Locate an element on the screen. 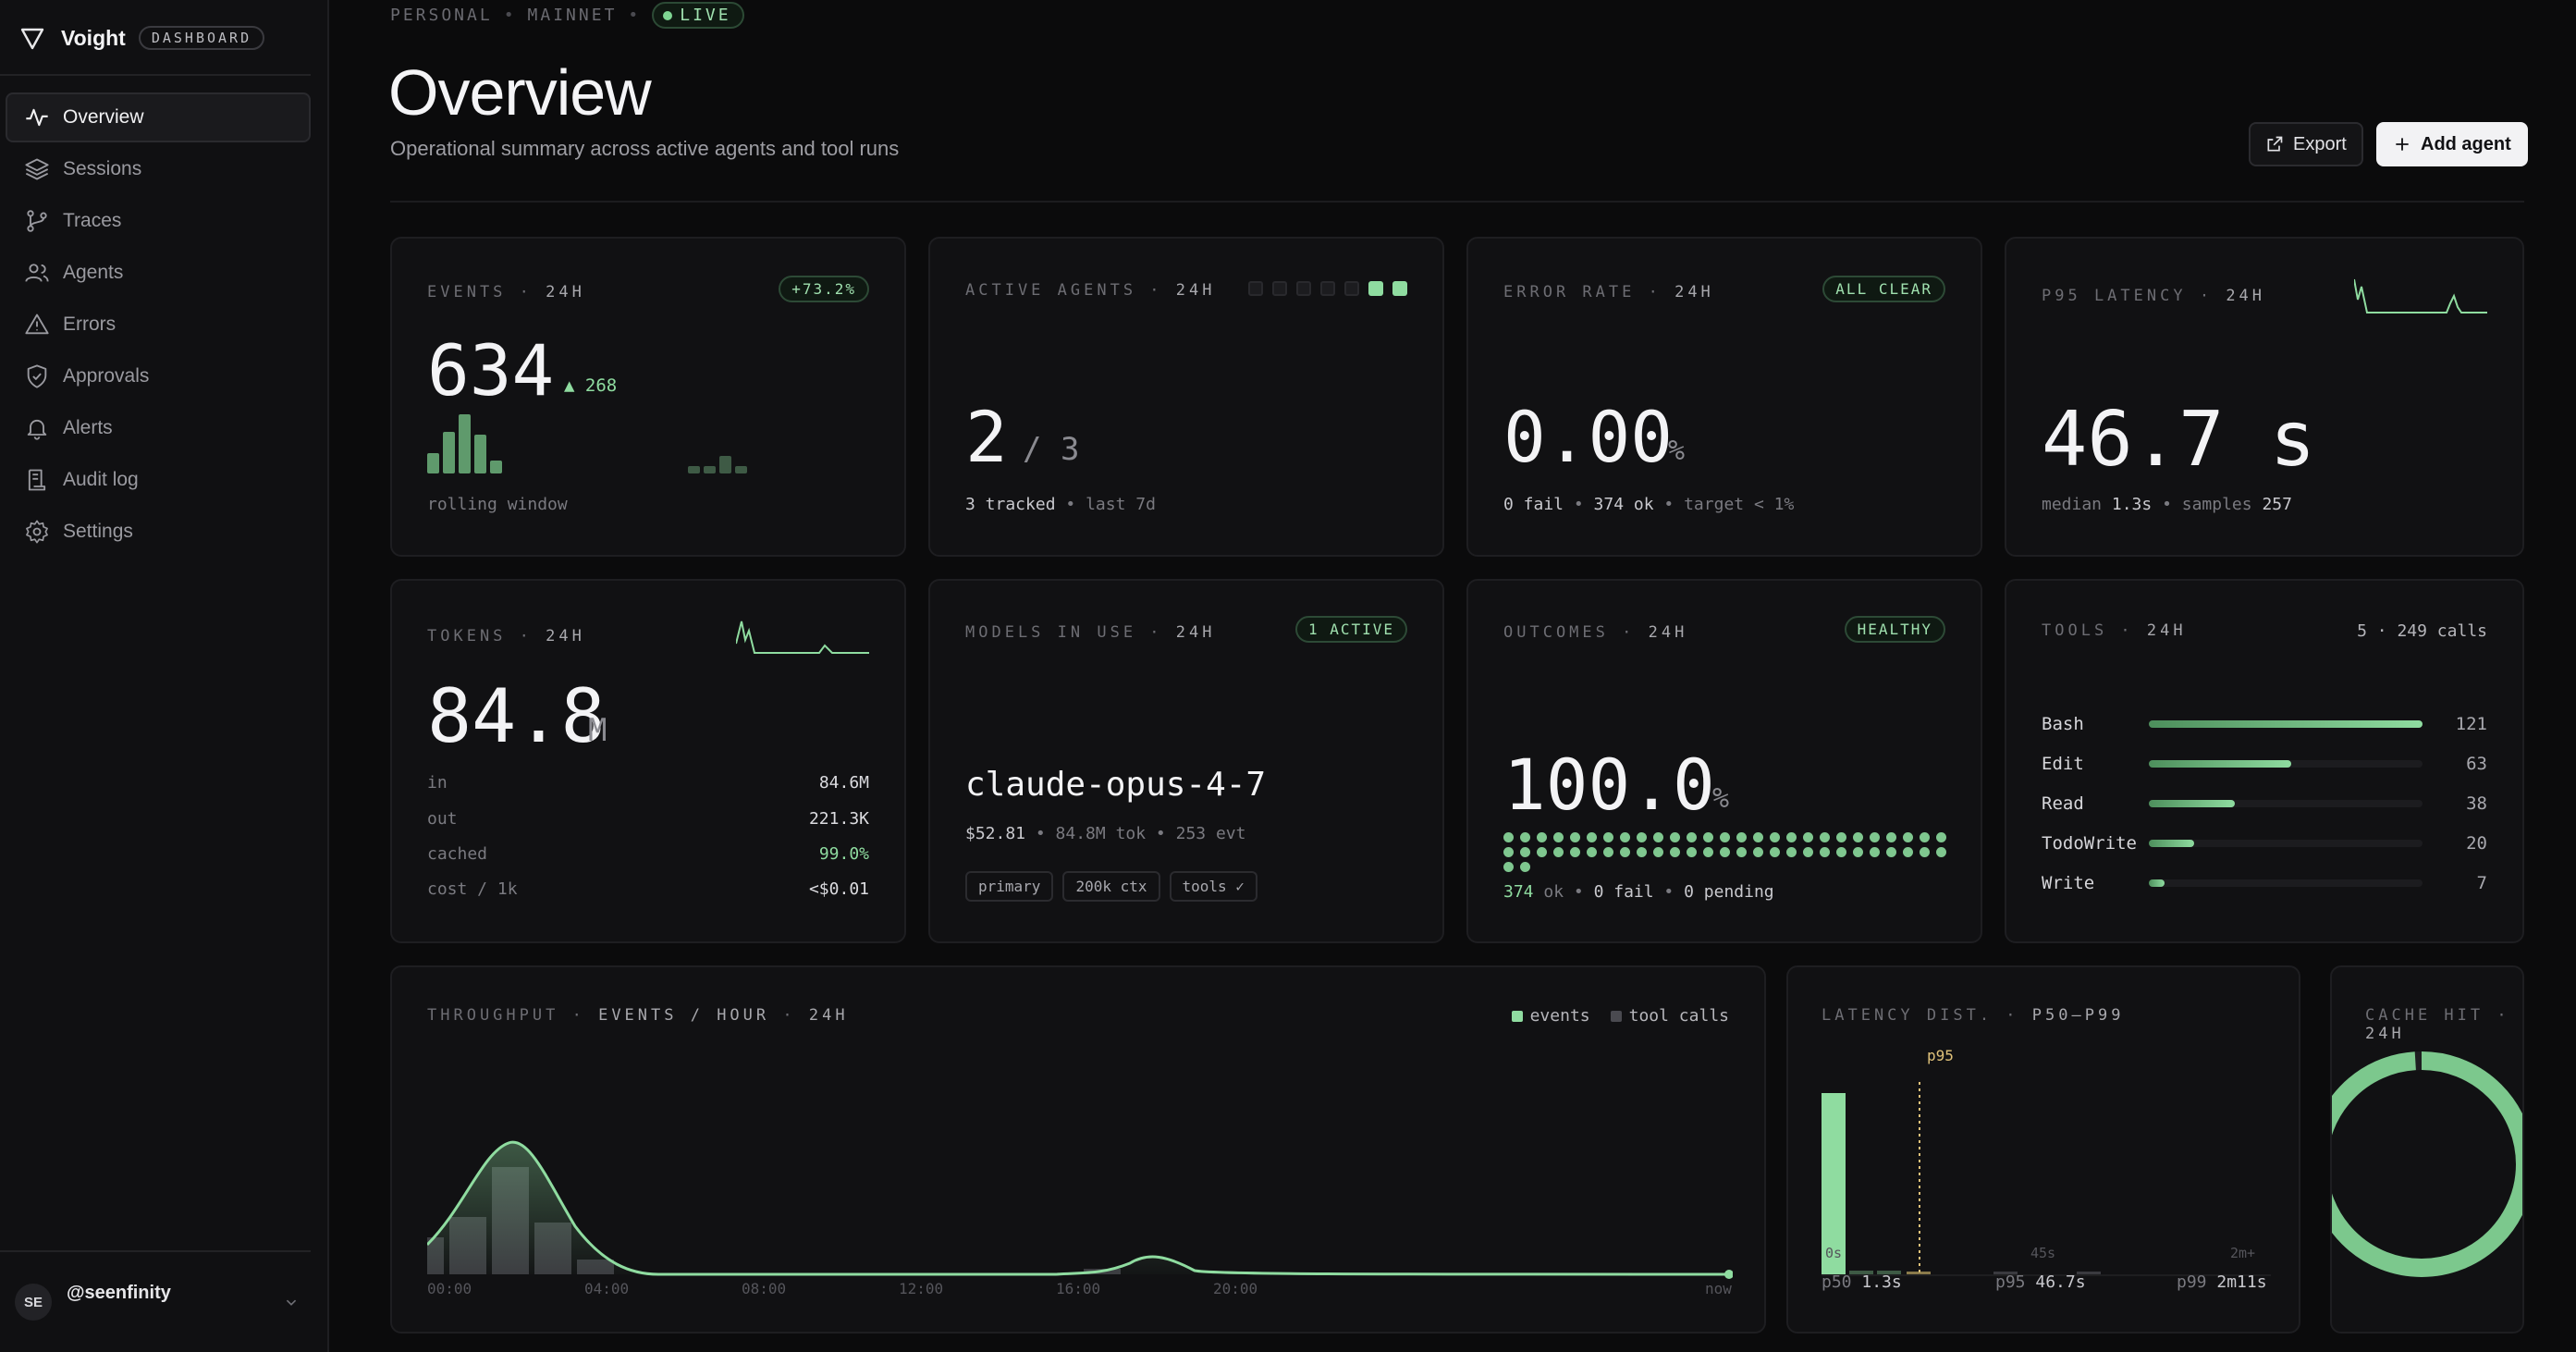 This screenshot has height=1352, width=2576. tool-row: Write 7 is located at coordinates (2264, 883).